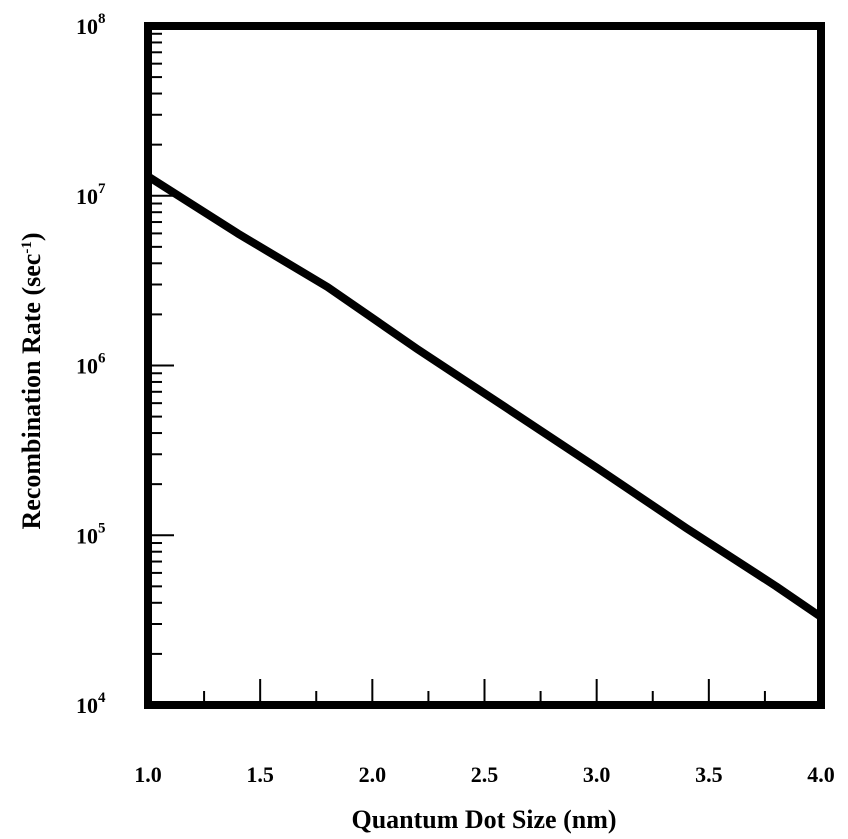 Image resolution: width=848 pixels, height=839 pixels. What do you see at coordinates (597, 774) in the screenshot?
I see `x-tick-label: 3.0` at bounding box center [597, 774].